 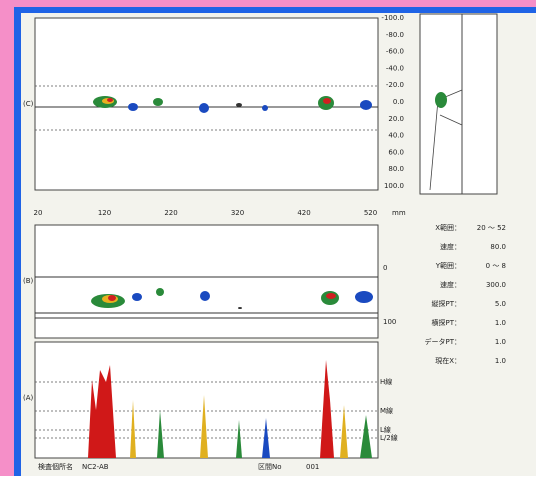 What do you see at coordinates (270, 467) in the screenshot?
I see `footer-label: 区間No` at bounding box center [270, 467].